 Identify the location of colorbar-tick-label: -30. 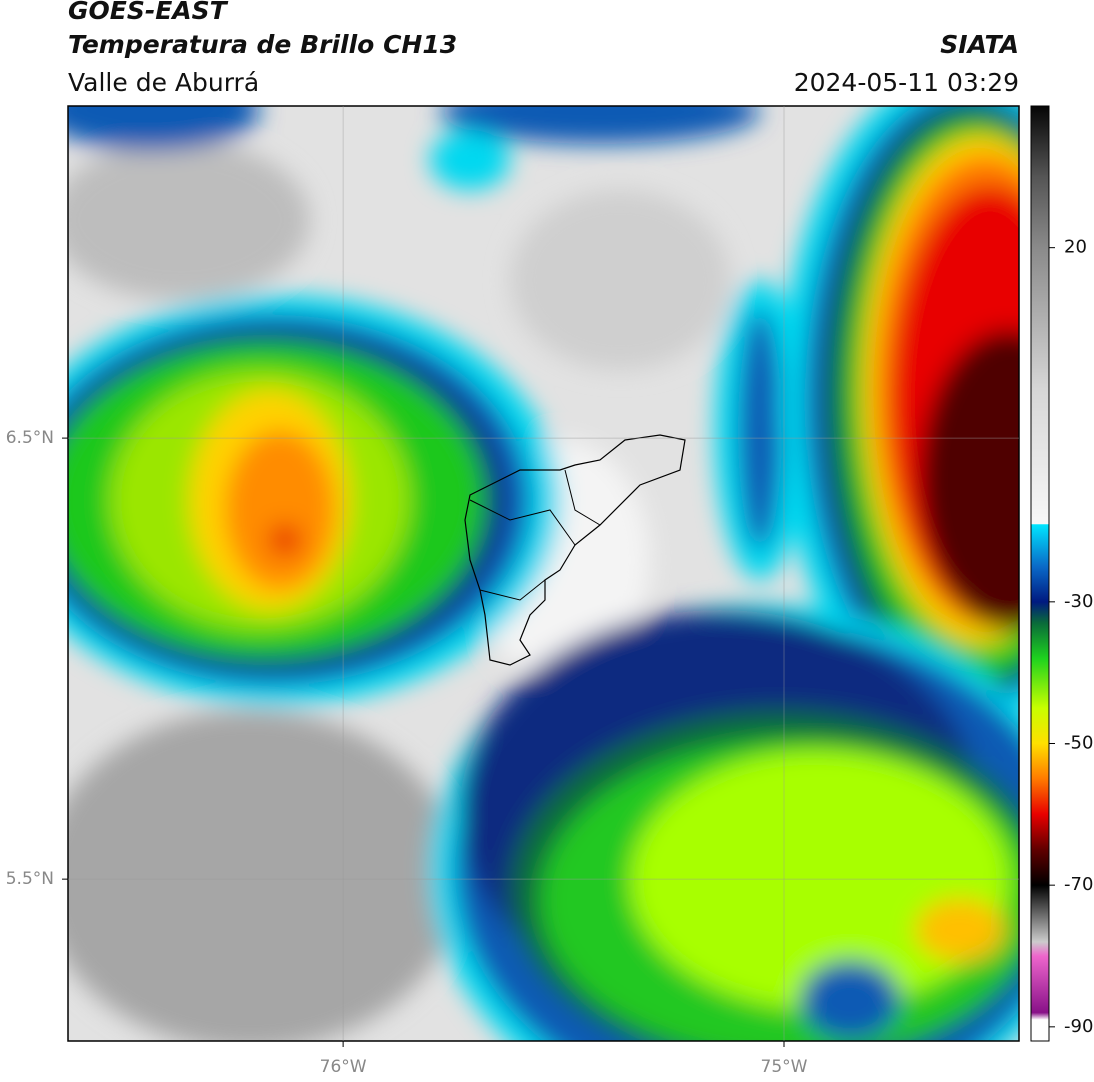
(1078, 601).